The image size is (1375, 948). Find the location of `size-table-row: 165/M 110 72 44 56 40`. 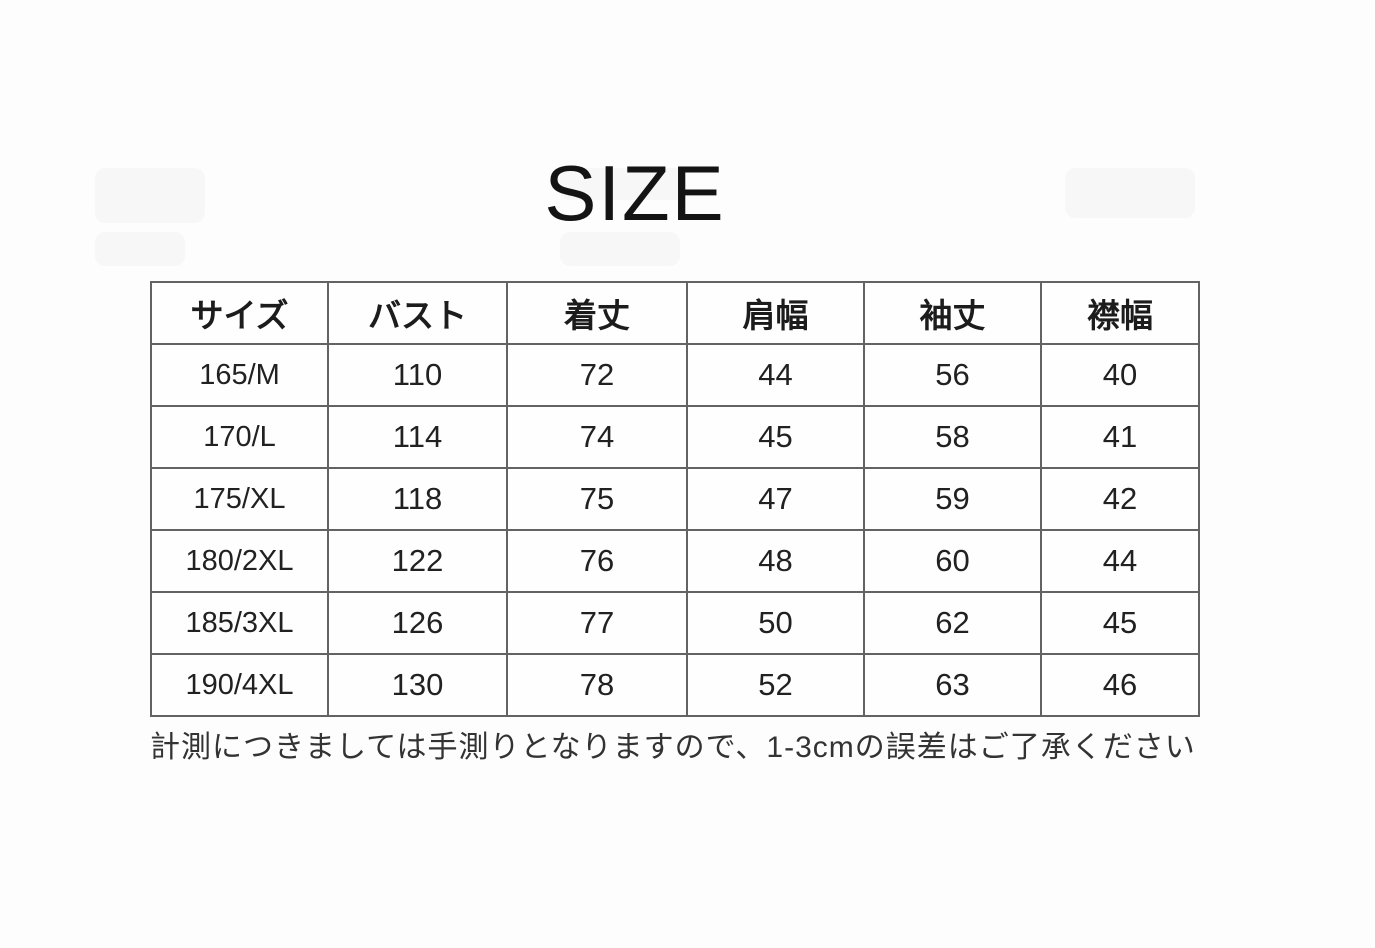

size-table-row: 165/M 110 72 44 56 40 is located at coordinates (675, 375).